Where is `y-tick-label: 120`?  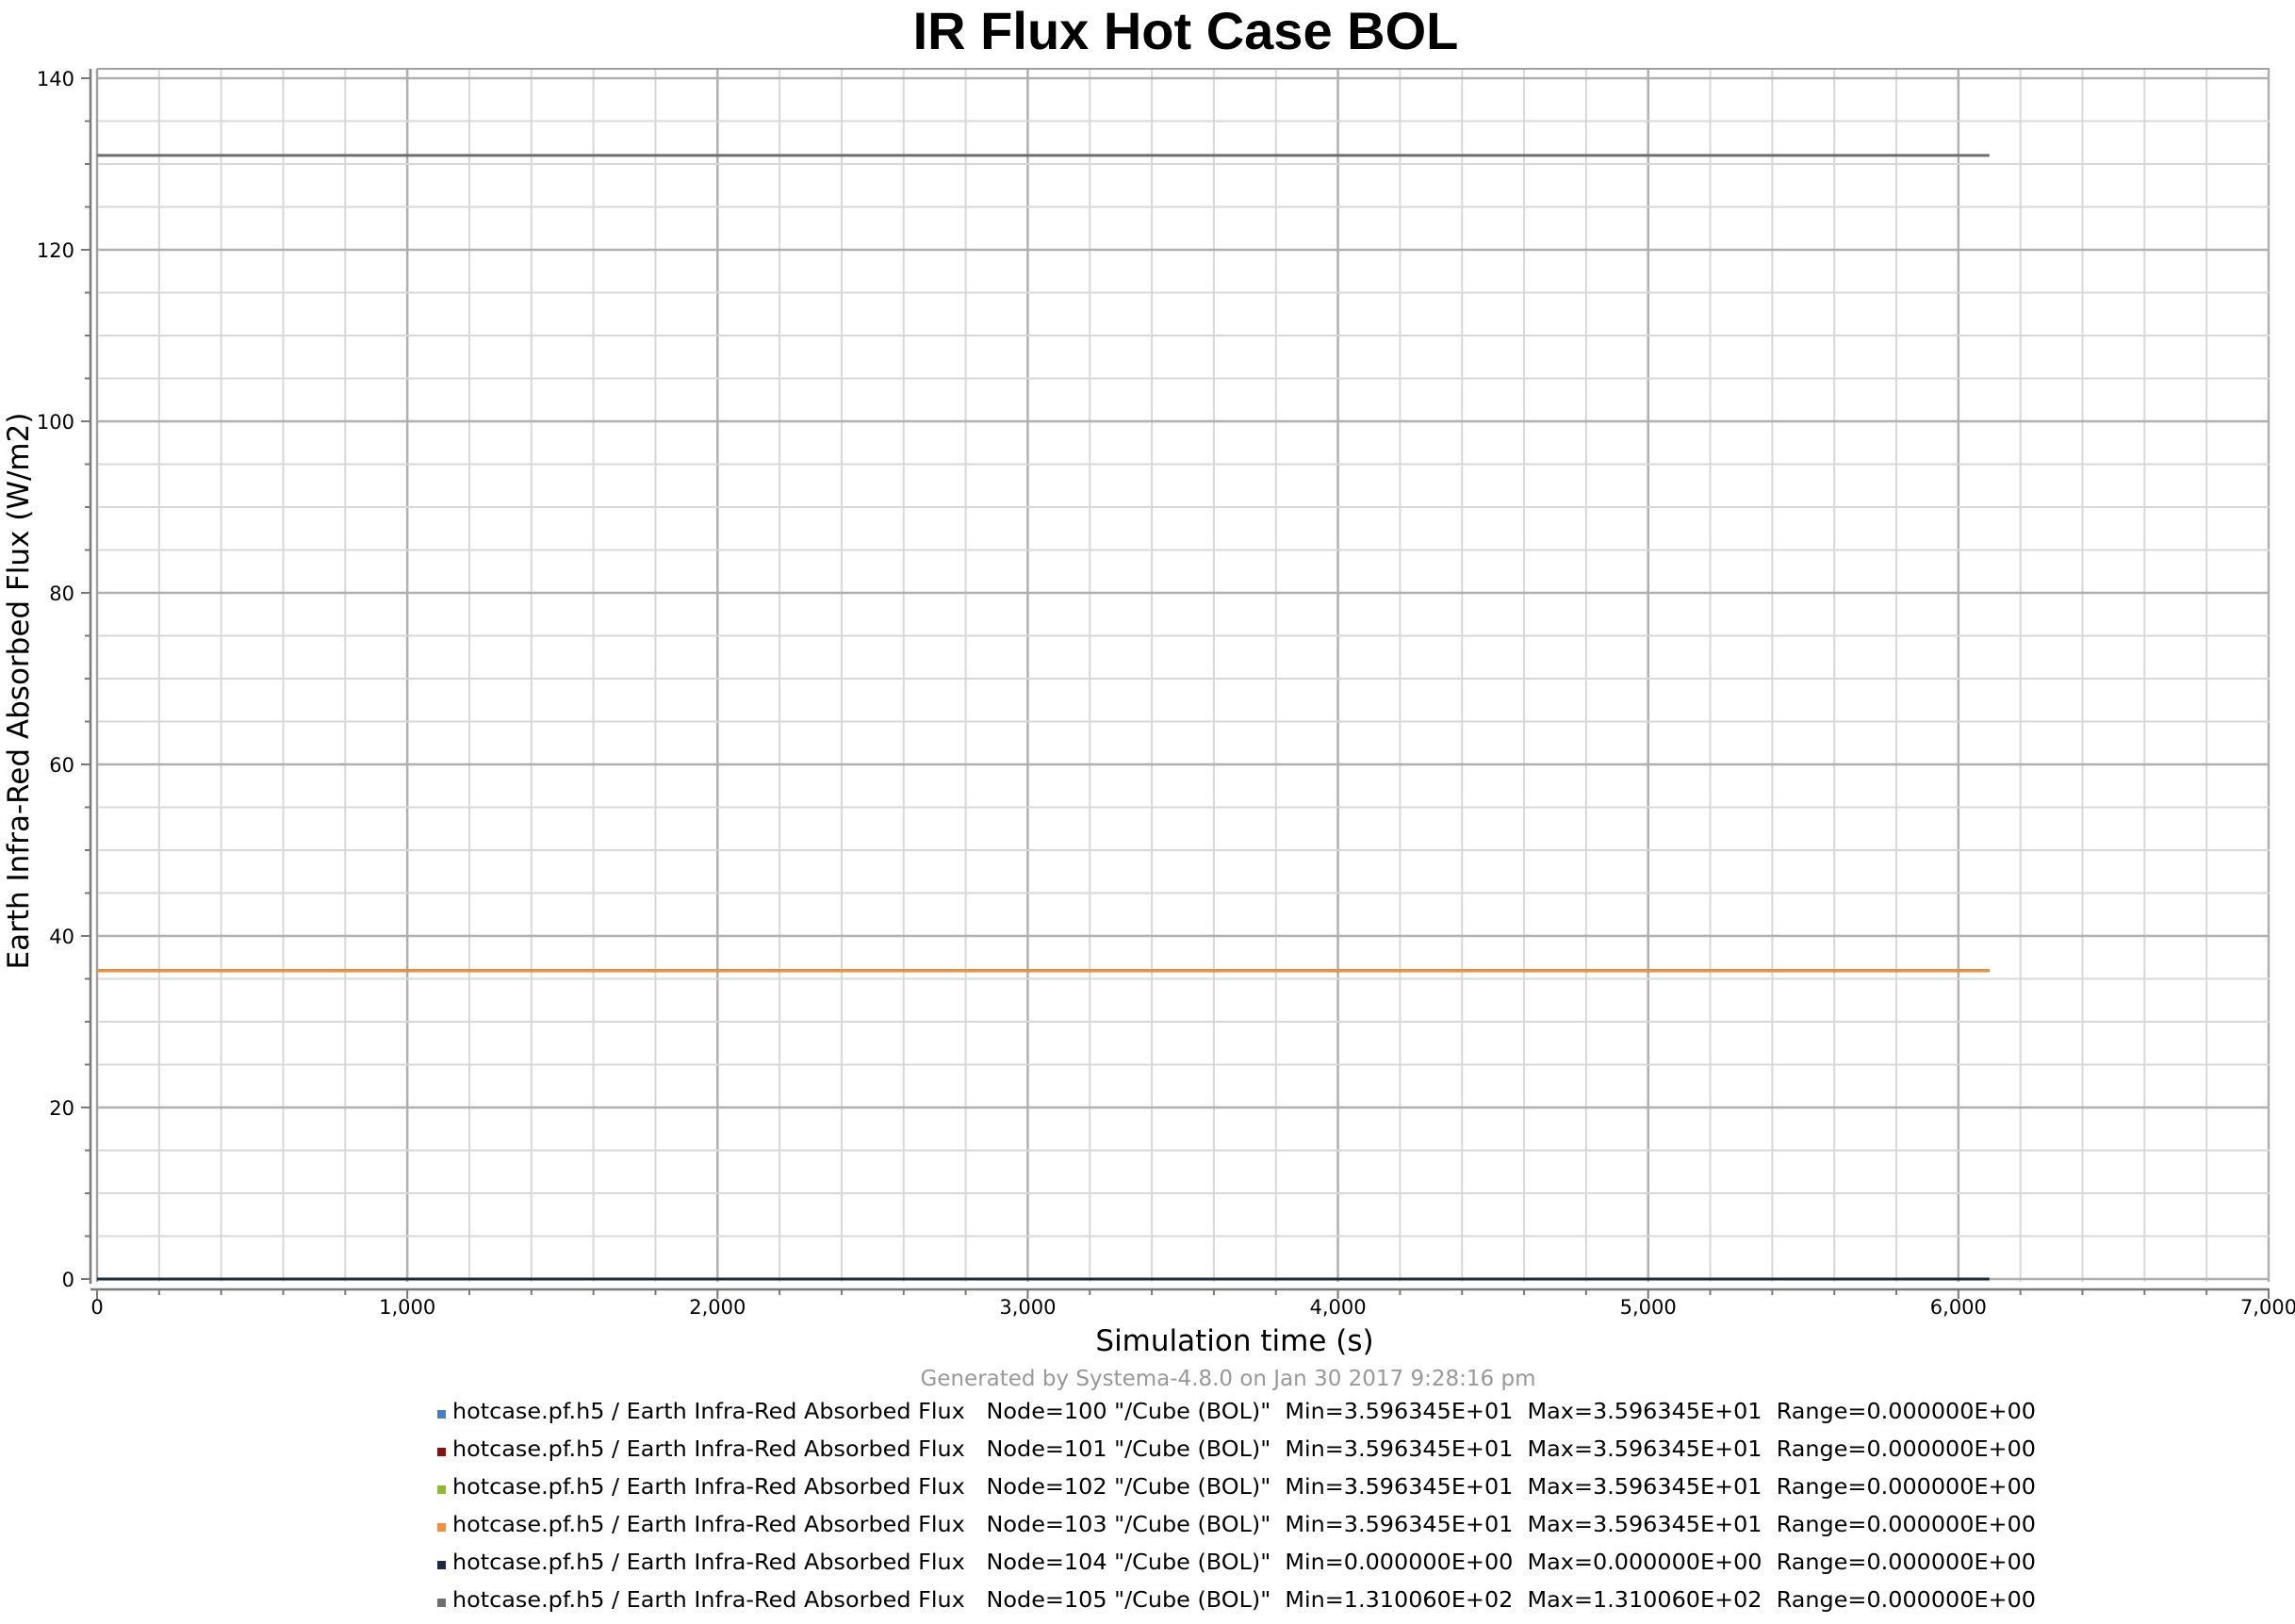
y-tick-label: 120 is located at coordinates (55, 250).